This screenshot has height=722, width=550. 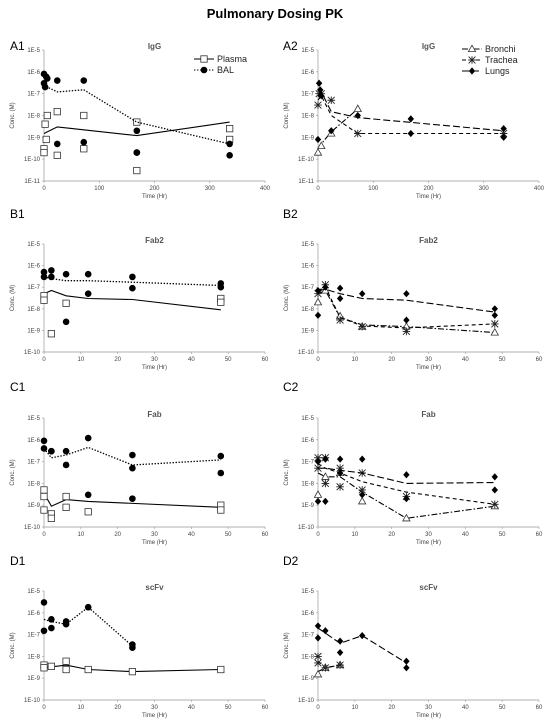 What do you see at coordinates (306, 160) in the screenshot?
I see `y-tick-label: 1E-10` at bounding box center [306, 160].